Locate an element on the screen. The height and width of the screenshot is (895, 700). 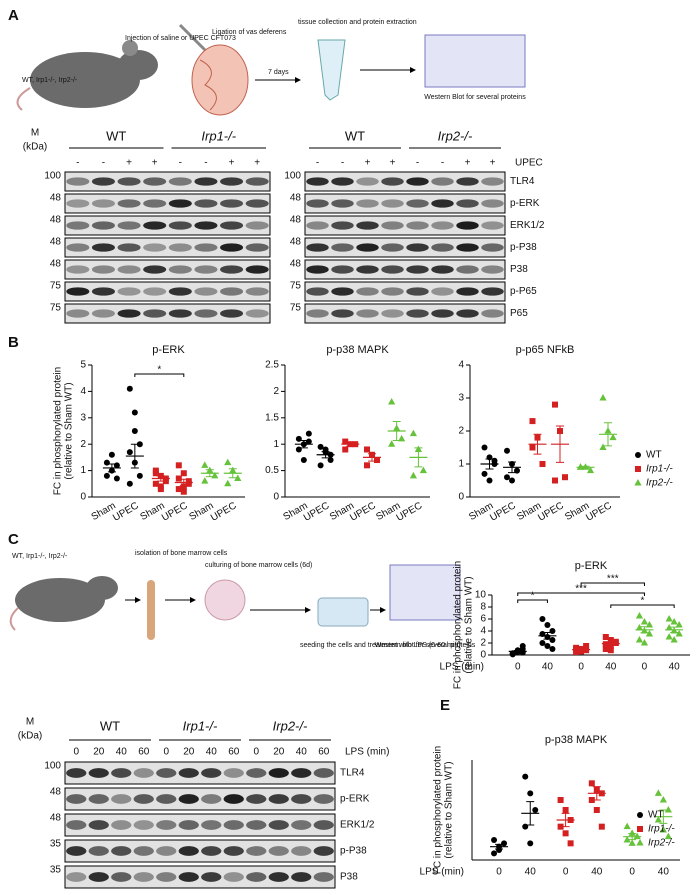
protein-label: ERK1/2 is located at coordinates (527, 225).